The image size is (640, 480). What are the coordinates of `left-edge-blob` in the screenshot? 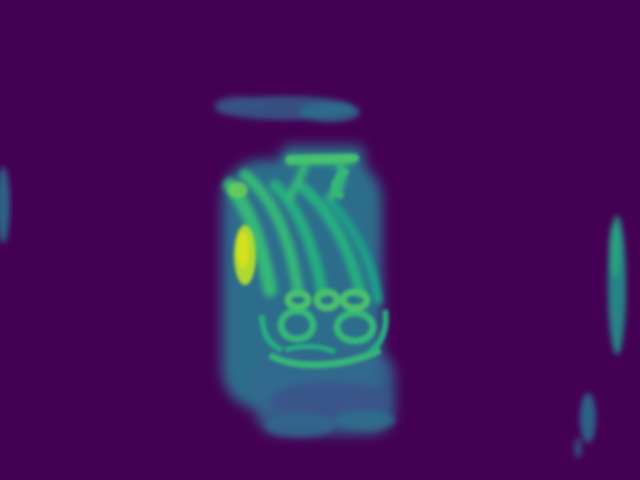 It's located at (5, 205).